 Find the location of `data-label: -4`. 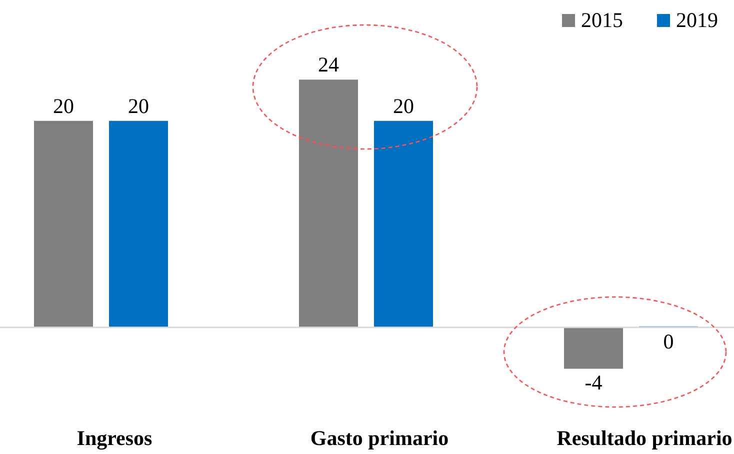

data-label: -4 is located at coordinates (593, 382).